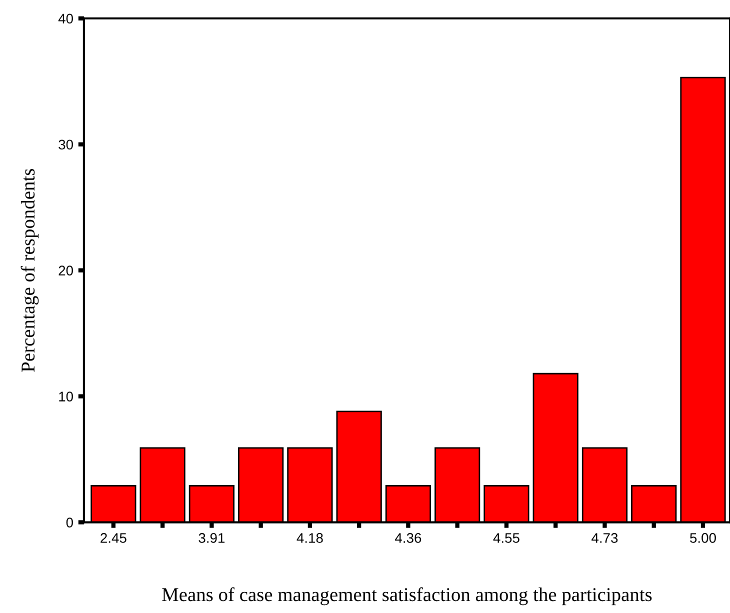 This screenshot has height=613, width=730. I want to click on x-axis-title: Means of case management satisfaction among the participants, so click(407, 596).